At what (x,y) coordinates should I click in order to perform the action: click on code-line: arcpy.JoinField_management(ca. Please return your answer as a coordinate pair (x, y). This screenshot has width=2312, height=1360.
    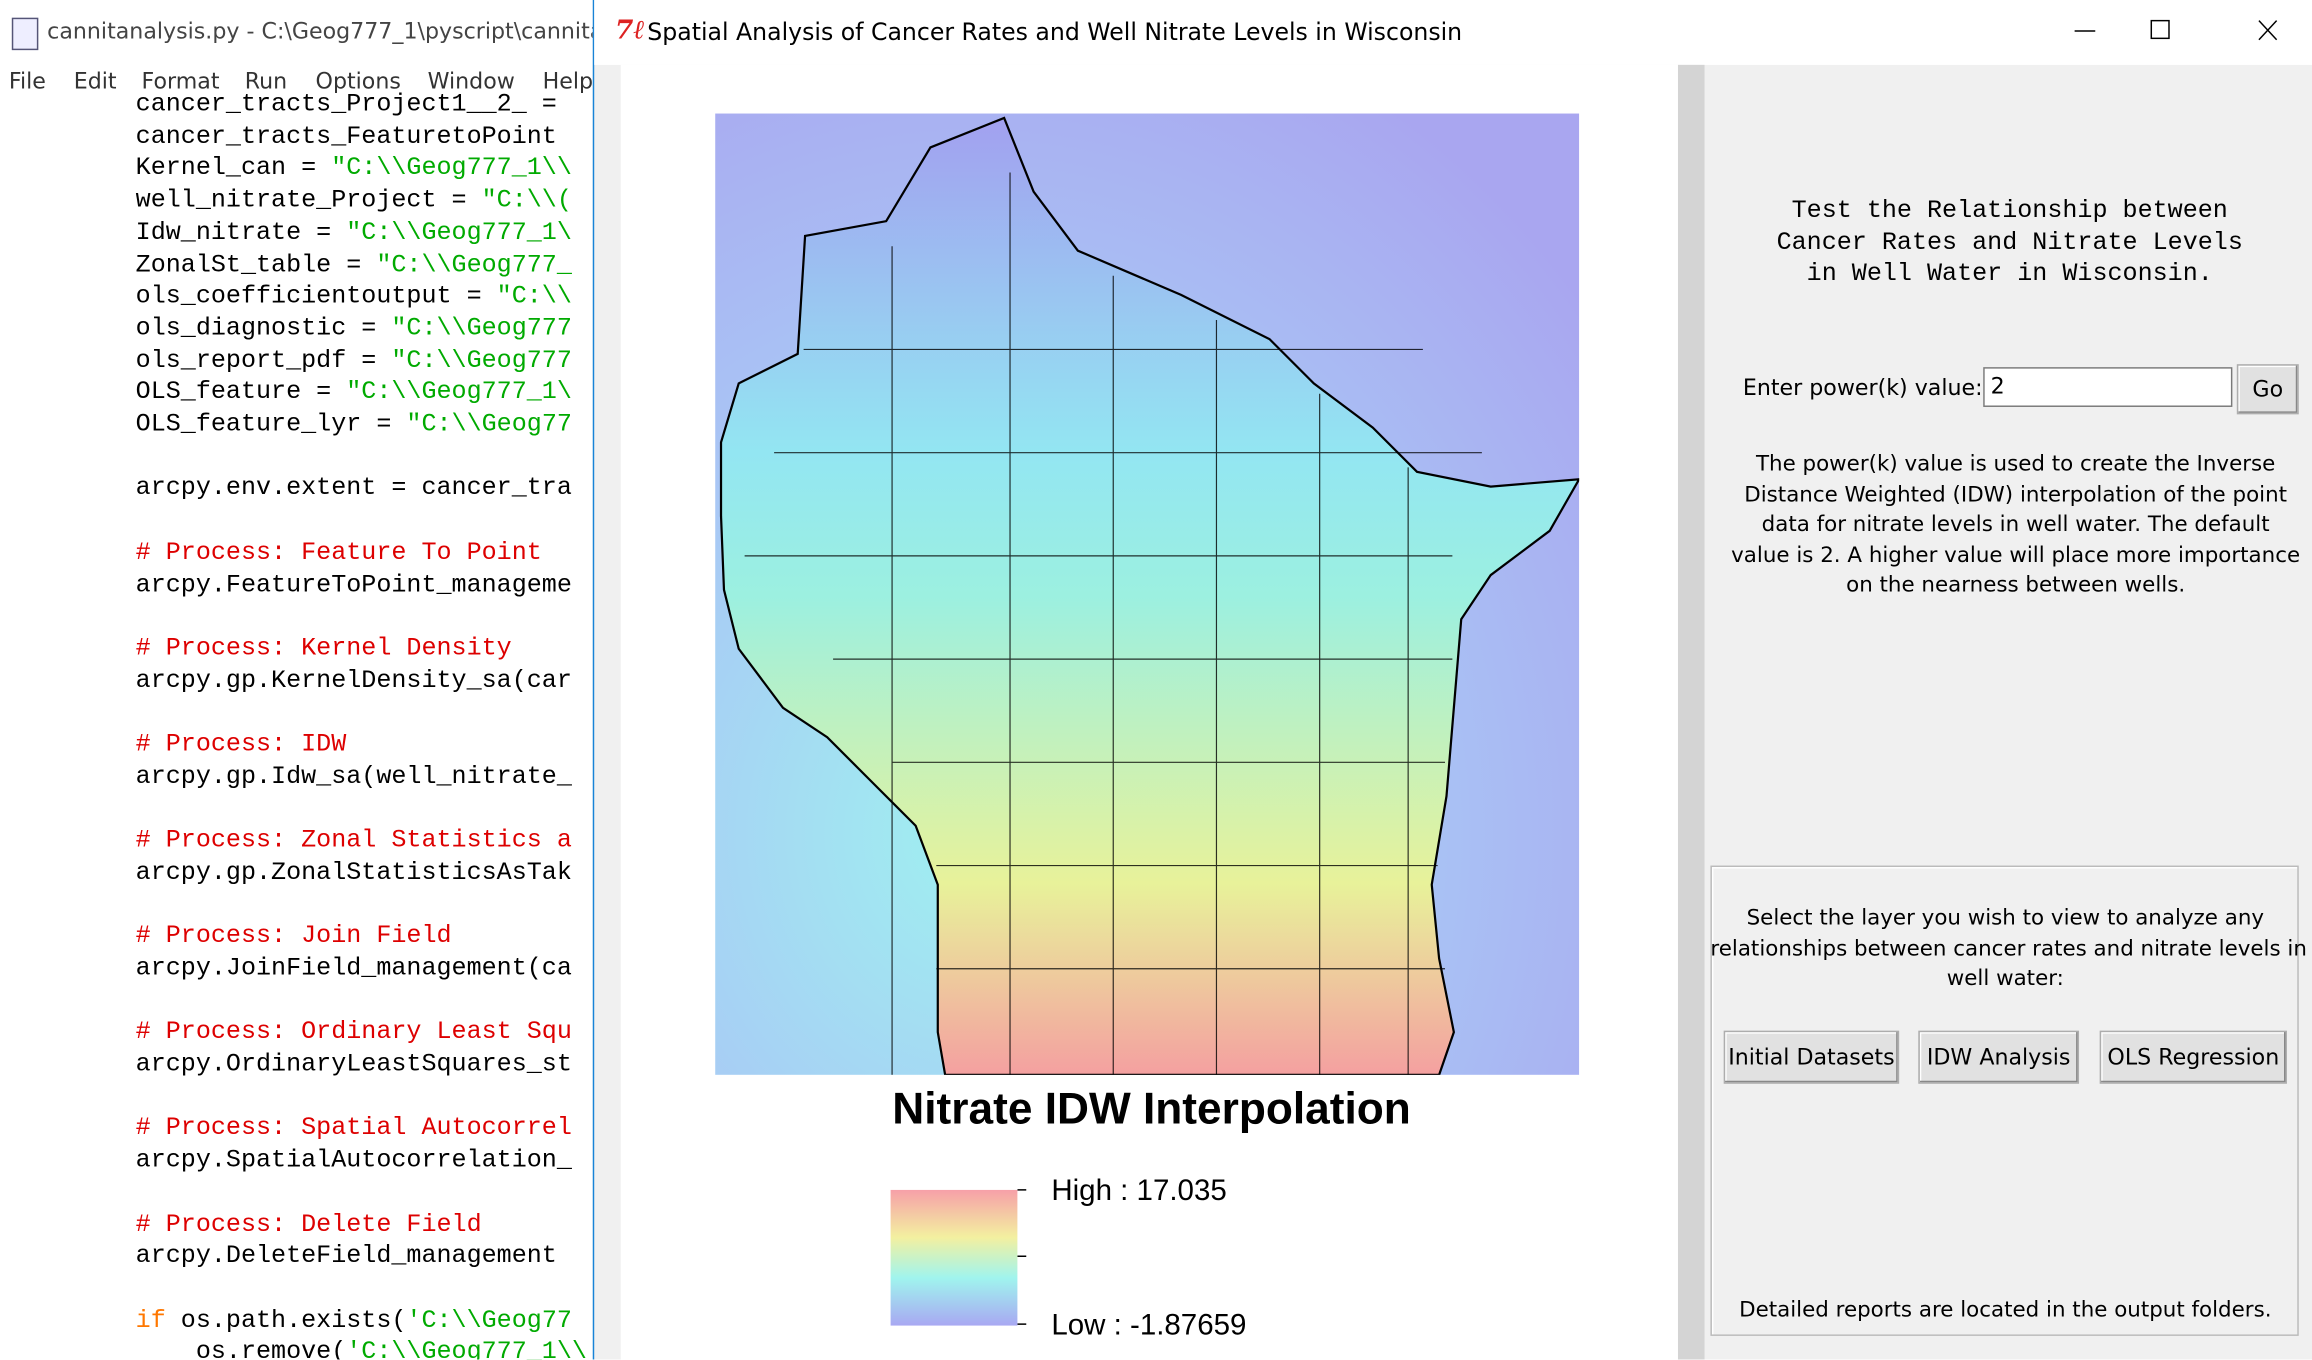
    Looking at the image, I should click on (354, 971).